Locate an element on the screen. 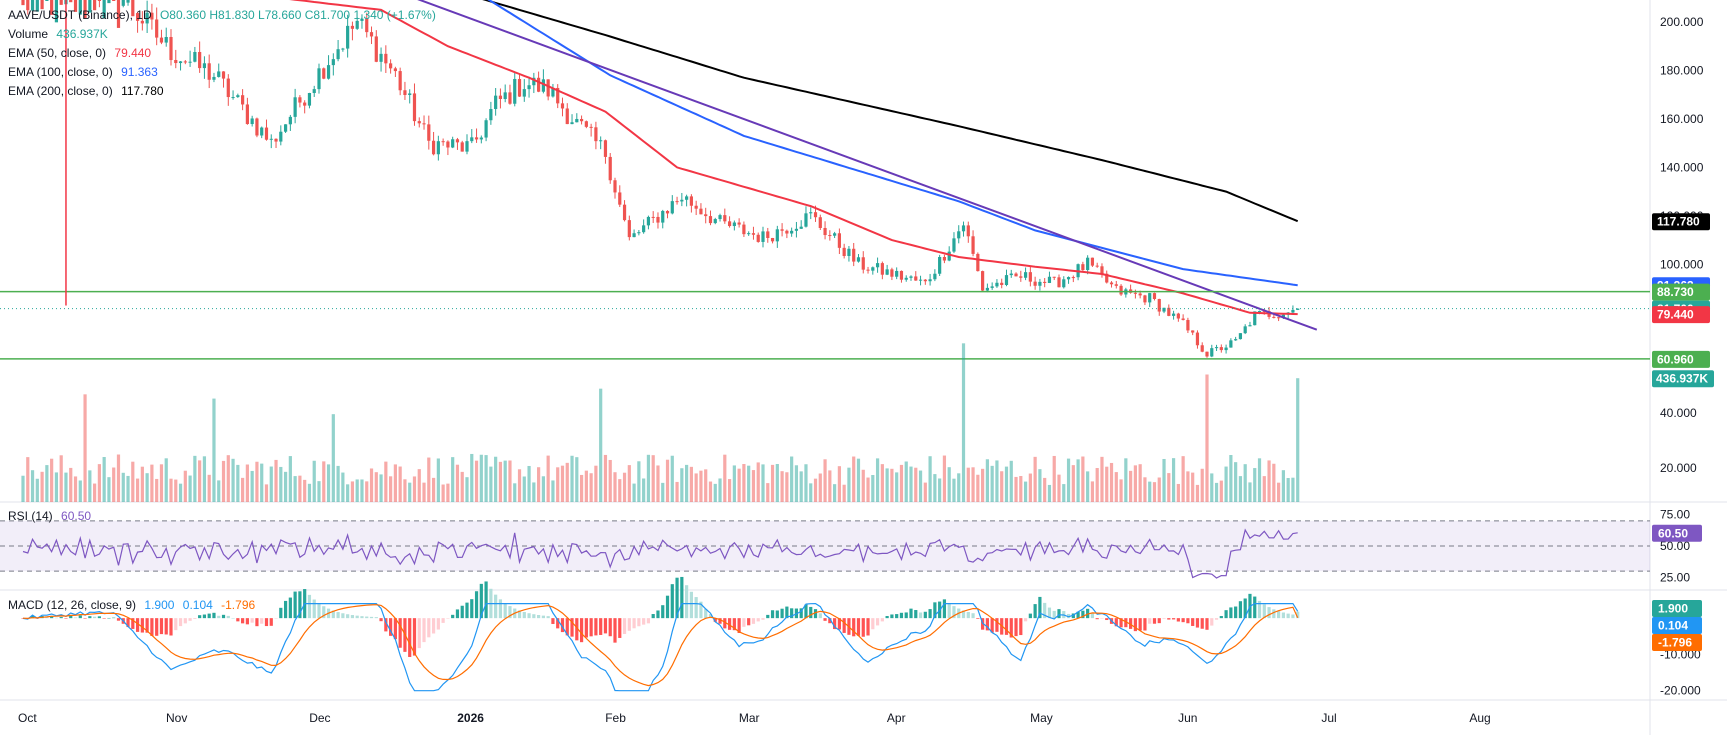  macd-line is located at coordinates (660, 647).